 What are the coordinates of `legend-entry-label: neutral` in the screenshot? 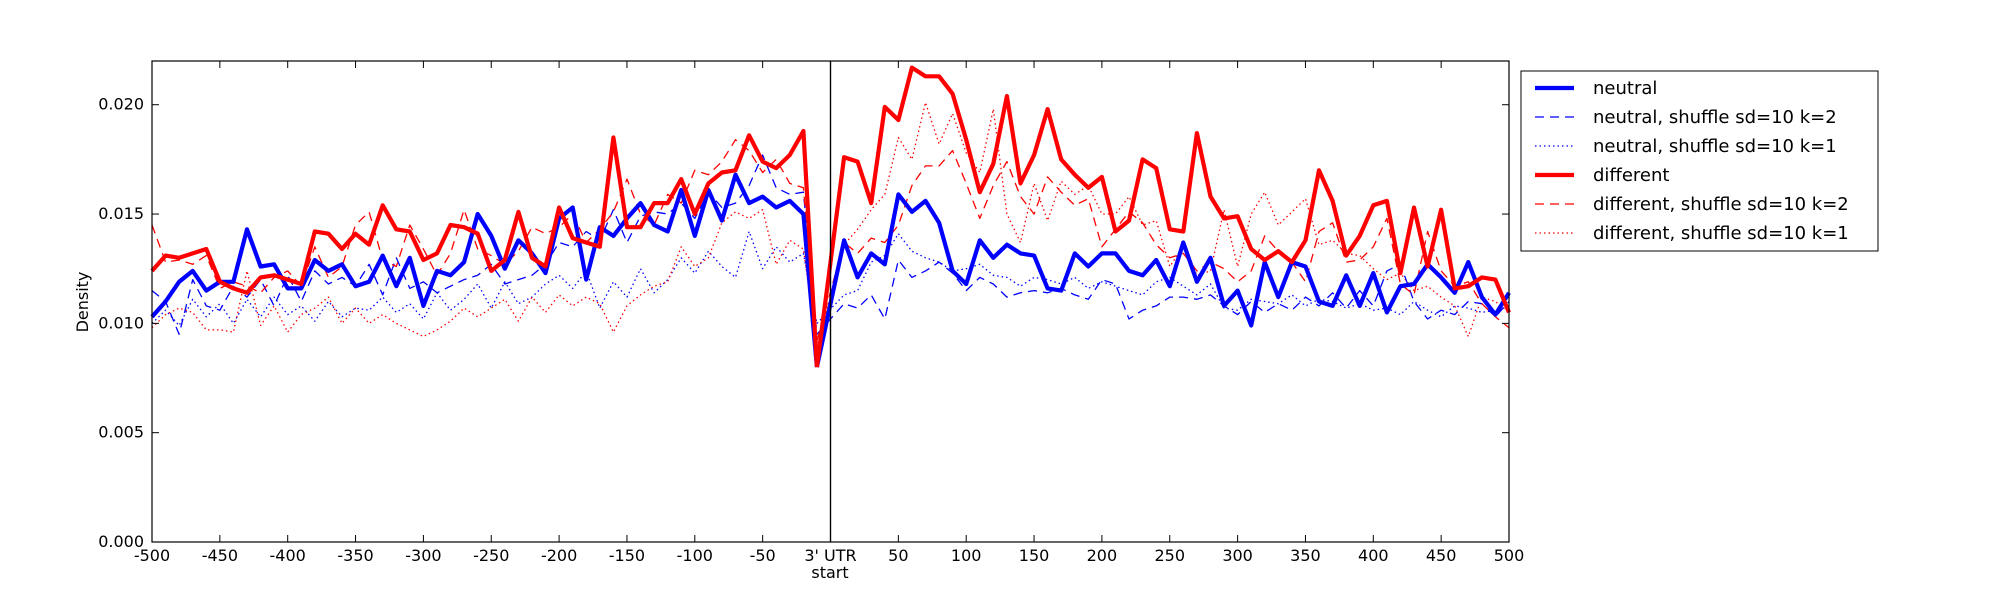 It's located at (1625, 88).